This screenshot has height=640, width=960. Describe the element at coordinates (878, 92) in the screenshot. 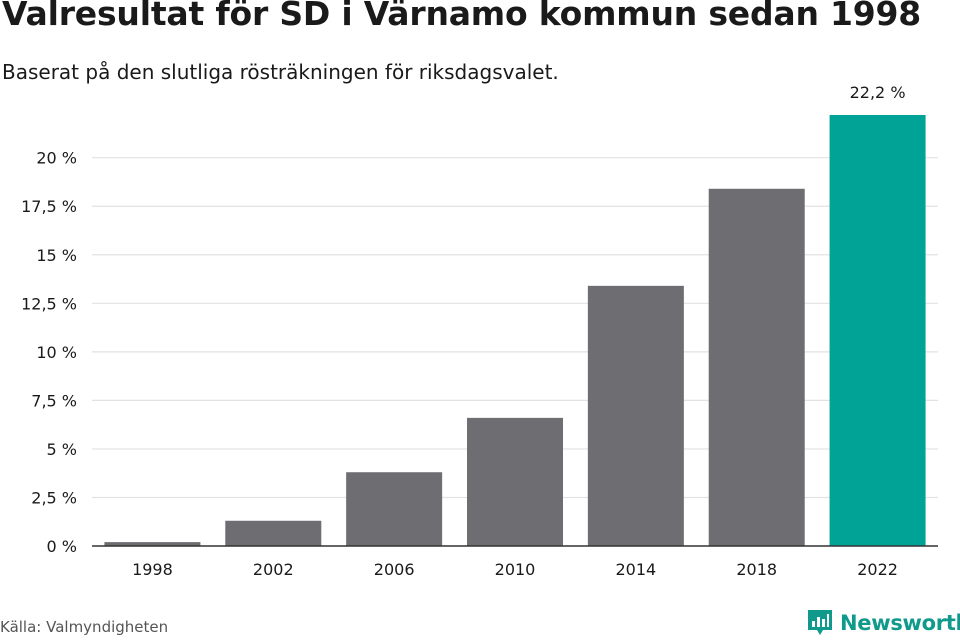

I see `data-label: 22,2 %` at that location.